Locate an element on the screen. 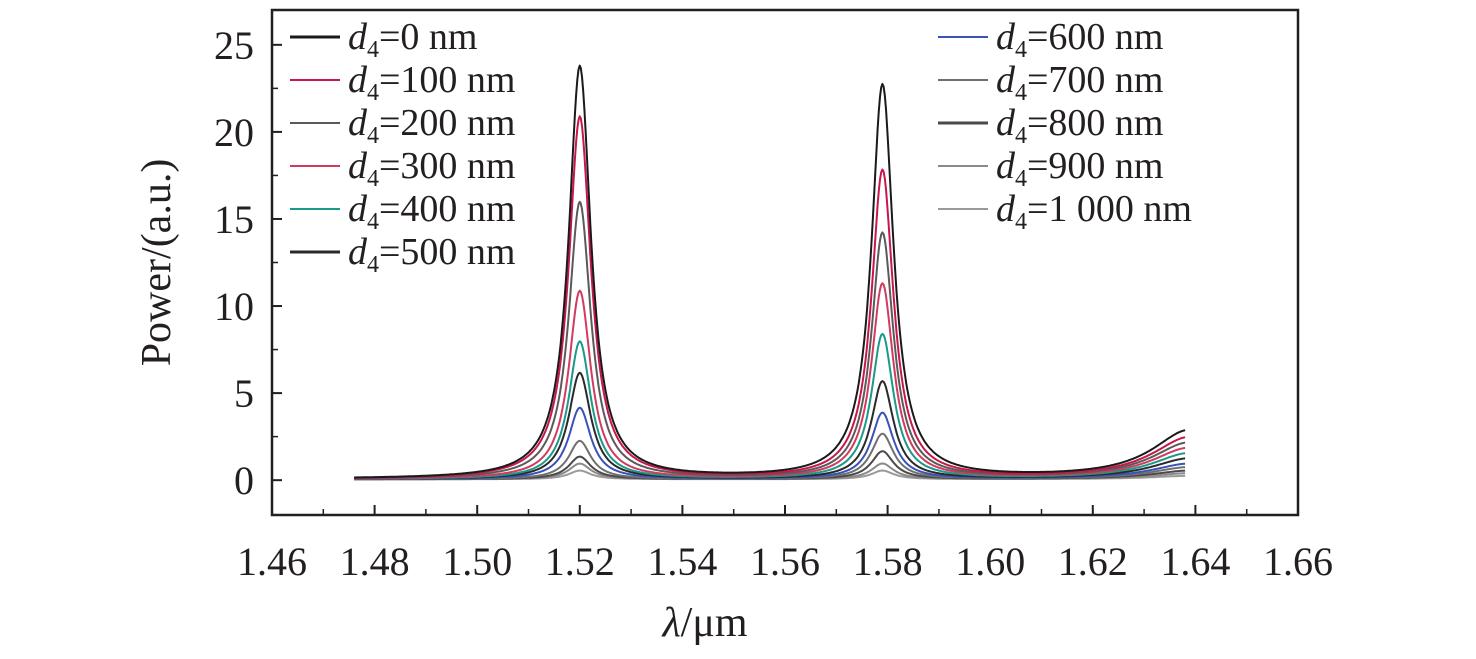 This screenshot has width=1476, height=659. y-tick-label: 20 is located at coordinates (234, 132).